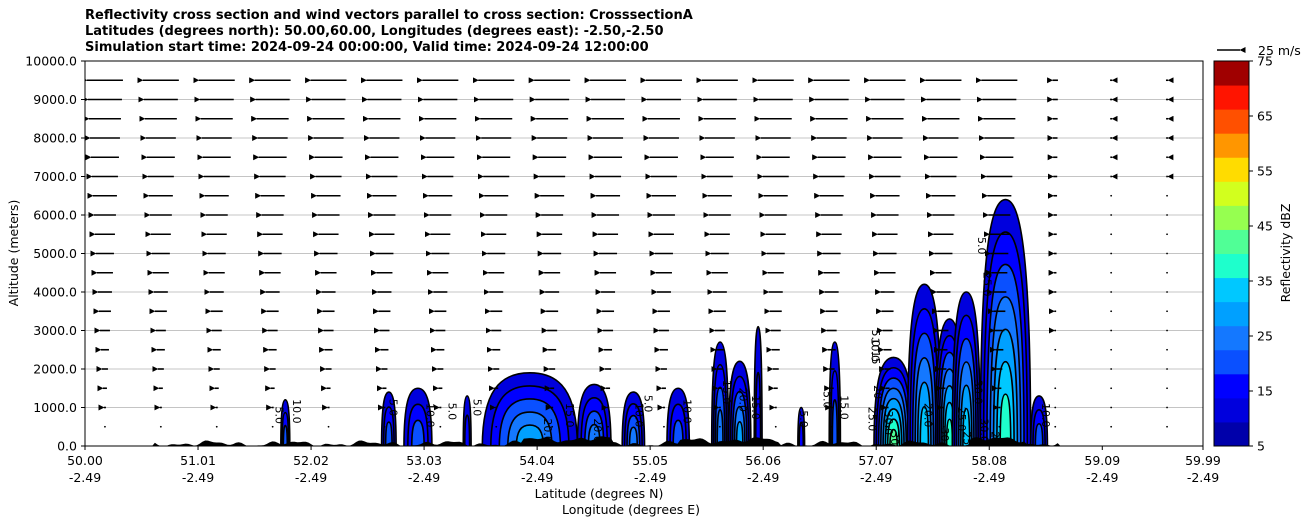 This screenshot has width=1304, height=526. Describe the element at coordinates (1203, 460) in the screenshot. I see `x-tick-label-lat: 59.99` at that location.